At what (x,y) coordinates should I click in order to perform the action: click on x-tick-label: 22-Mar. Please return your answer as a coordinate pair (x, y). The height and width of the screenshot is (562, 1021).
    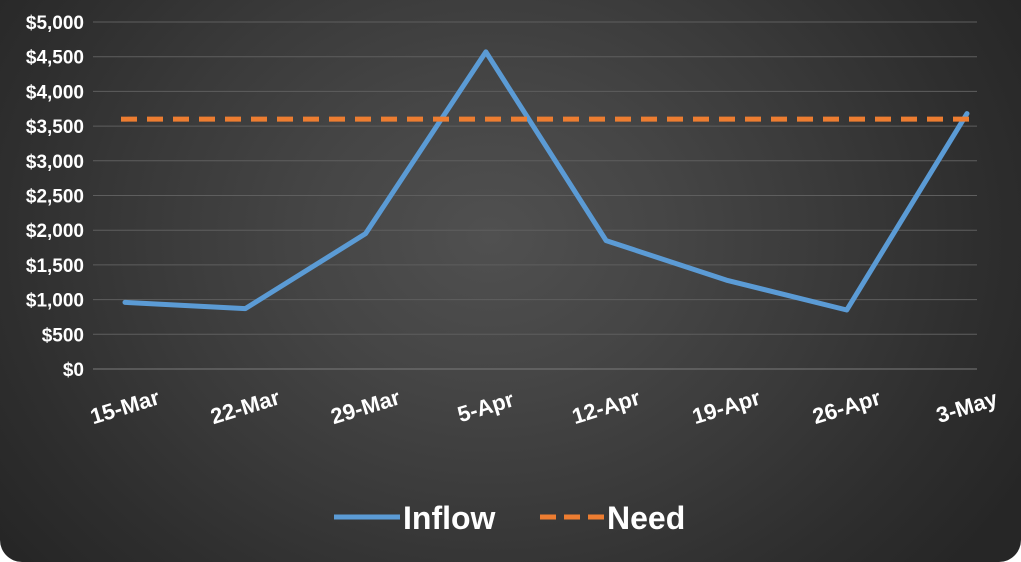
    Looking at the image, I should click on (246, 406).